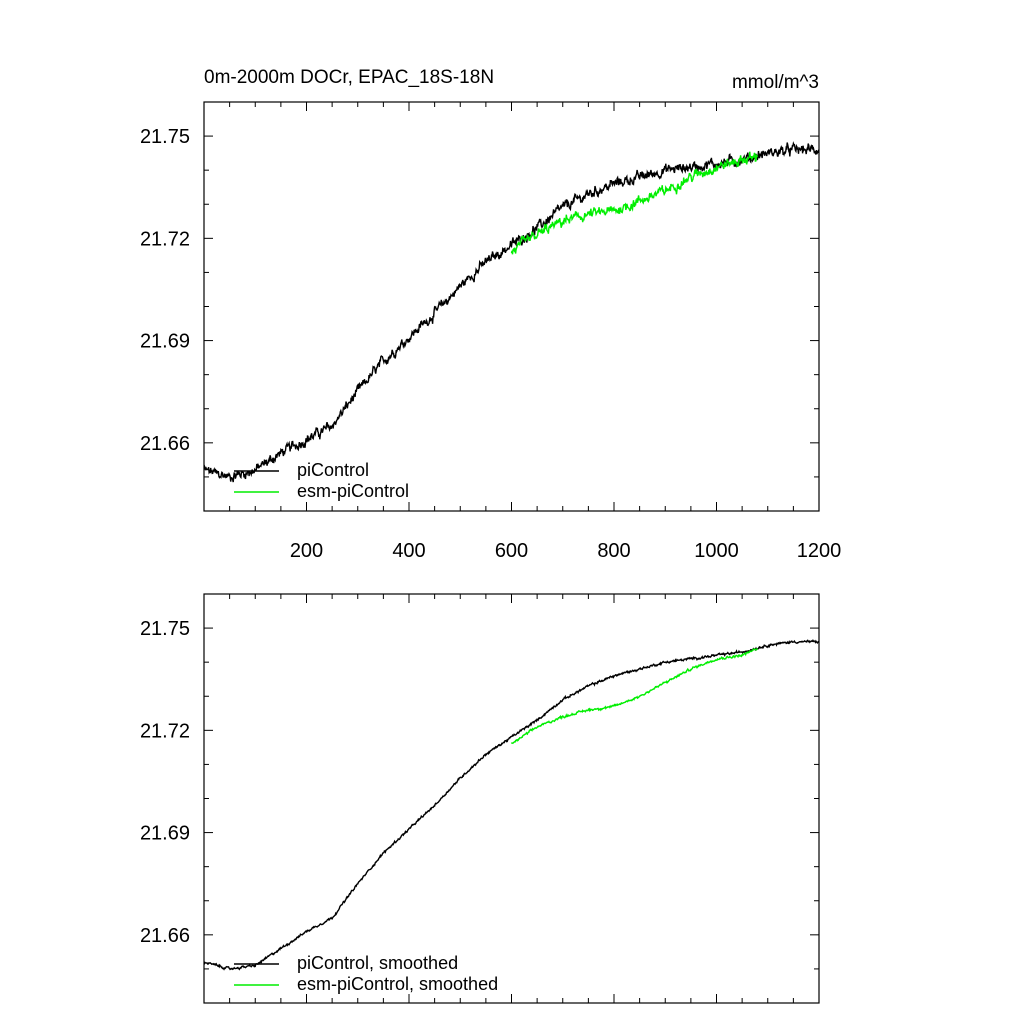 The height and width of the screenshot is (1029, 1024). What do you see at coordinates (716, 551) in the screenshot?
I see `top-x-tick-label: 1000` at bounding box center [716, 551].